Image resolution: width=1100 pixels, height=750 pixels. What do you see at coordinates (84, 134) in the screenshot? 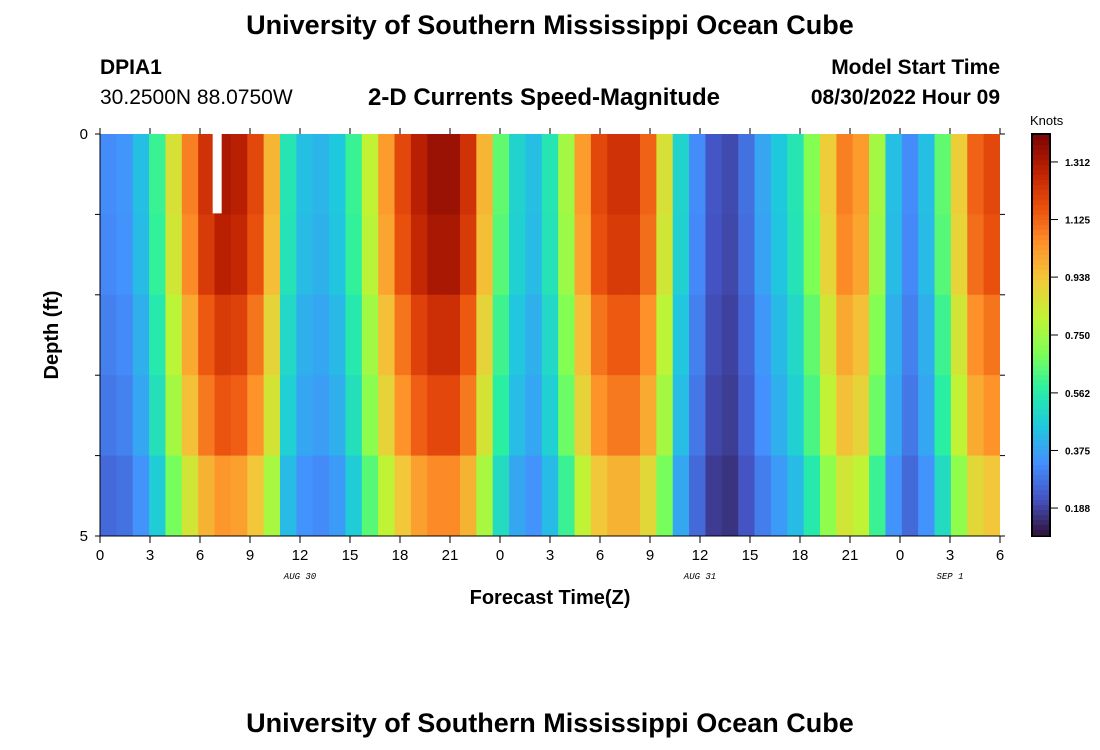
I see `y-tick-label: 0` at bounding box center [84, 134].